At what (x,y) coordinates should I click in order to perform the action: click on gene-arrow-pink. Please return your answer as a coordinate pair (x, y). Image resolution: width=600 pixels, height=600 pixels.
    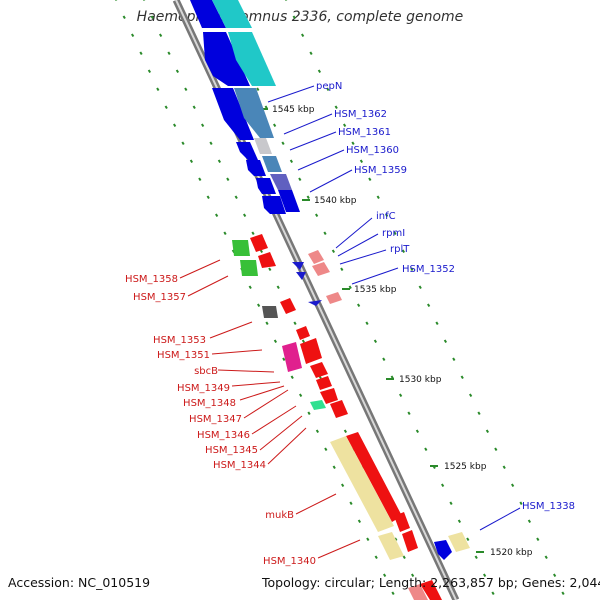
    Looking at the image, I should click on (334, 298).